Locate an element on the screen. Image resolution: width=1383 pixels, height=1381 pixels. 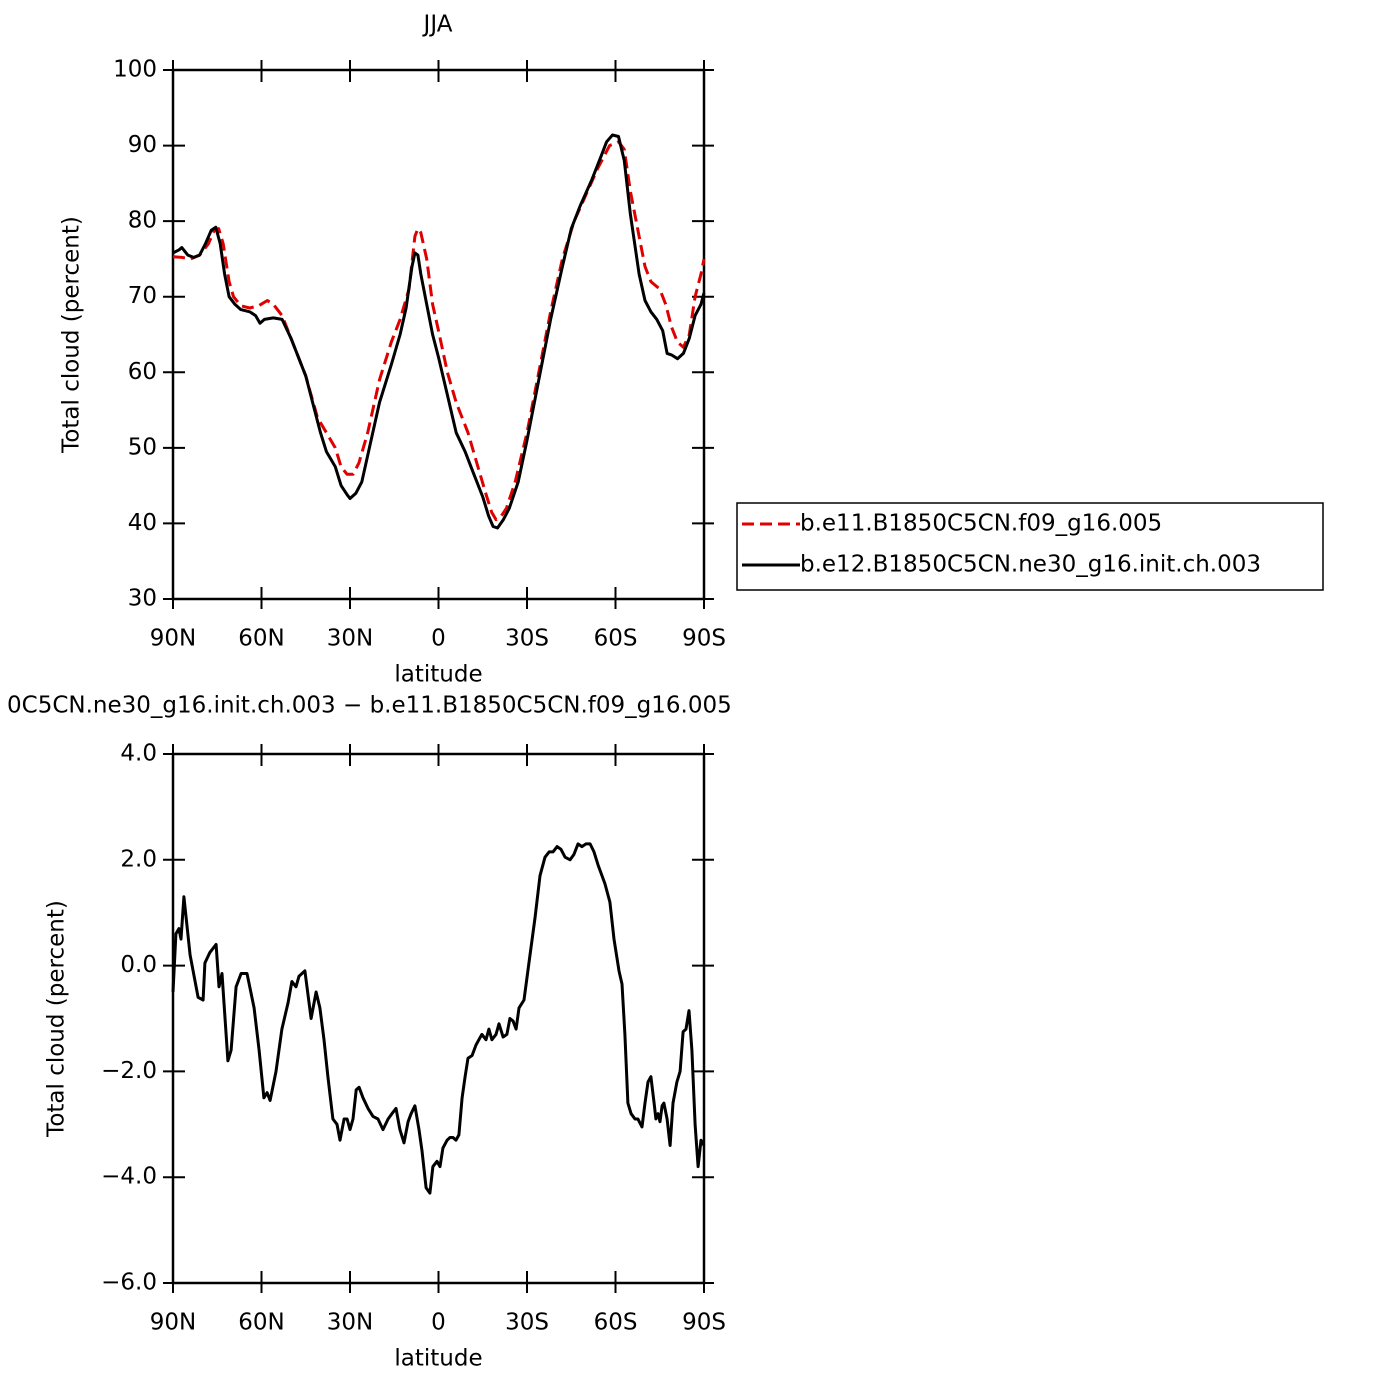
y-tick-label: 60 is located at coordinates (142, 372).